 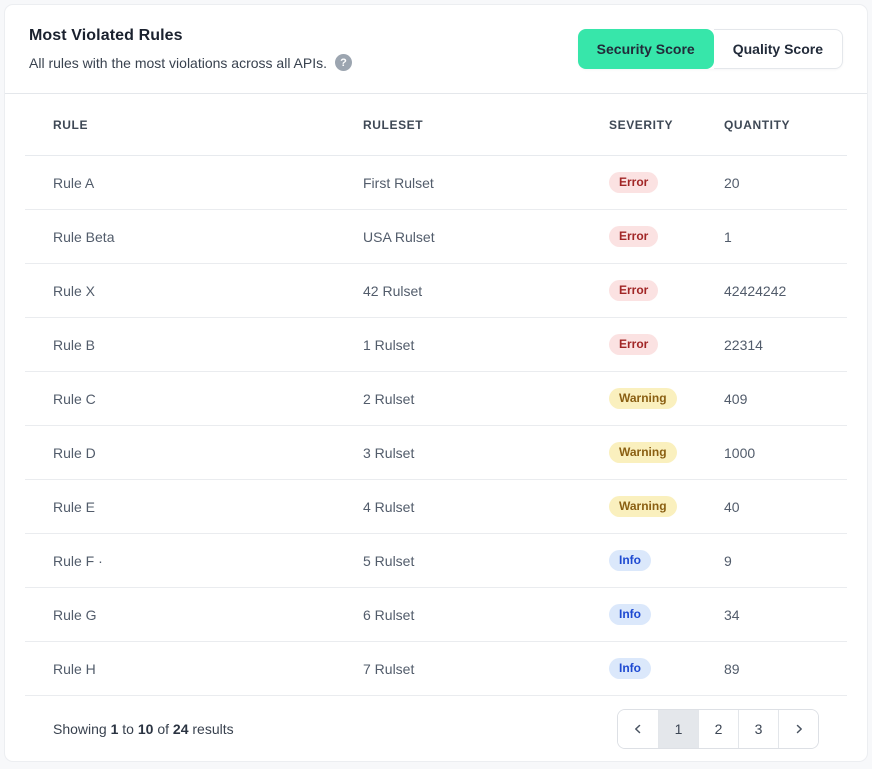 What do you see at coordinates (436, 399) in the screenshot?
I see `table-row: Rule C 2 Rulset Warning 409` at bounding box center [436, 399].